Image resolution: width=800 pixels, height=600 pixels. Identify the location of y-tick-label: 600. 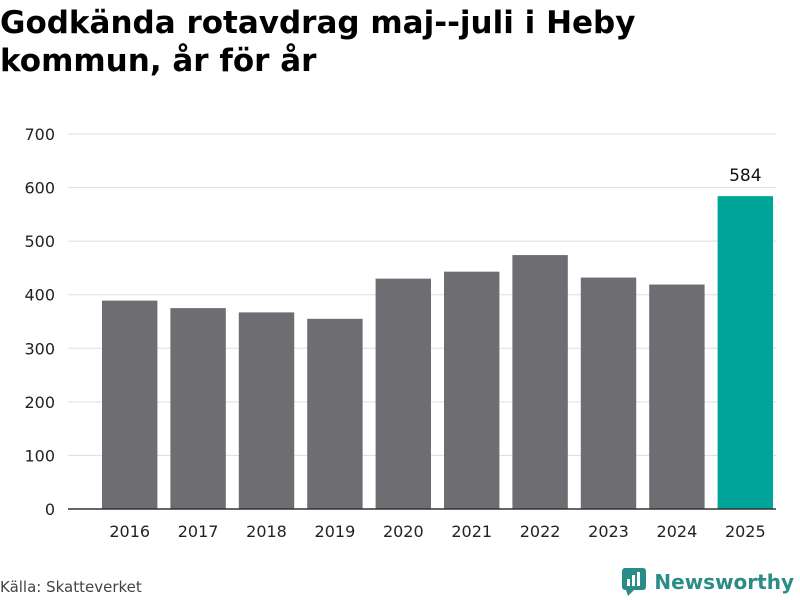
(39, 188).